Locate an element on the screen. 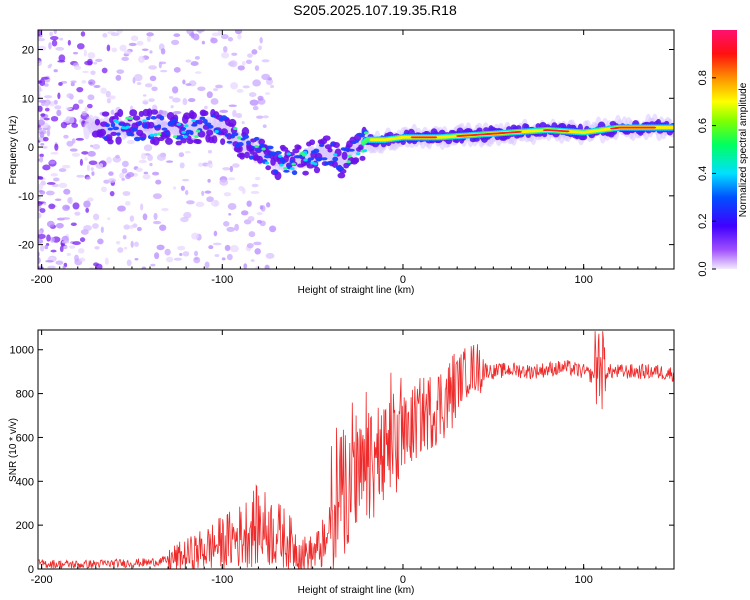 This screenshot has height=600, width=750. spectrogram-xlabel: Height of straight line (km) is located at coordinates (356, 290).